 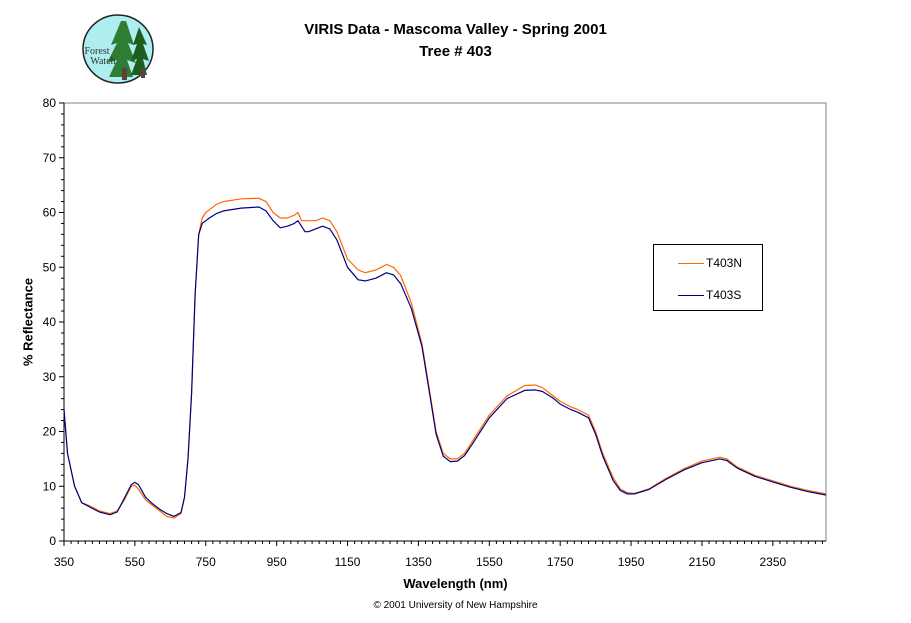 I want to click on logo-text-watch: Watch, so click(x=102, y=61).